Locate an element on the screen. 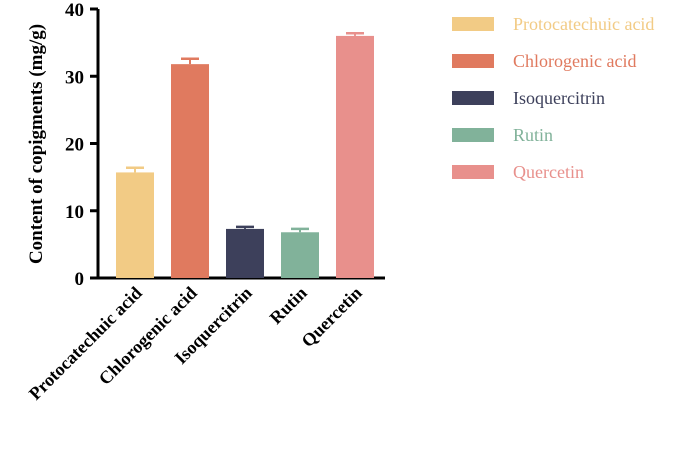  legend-label: Protocatechuic acid is located at coordinates (583, 24).